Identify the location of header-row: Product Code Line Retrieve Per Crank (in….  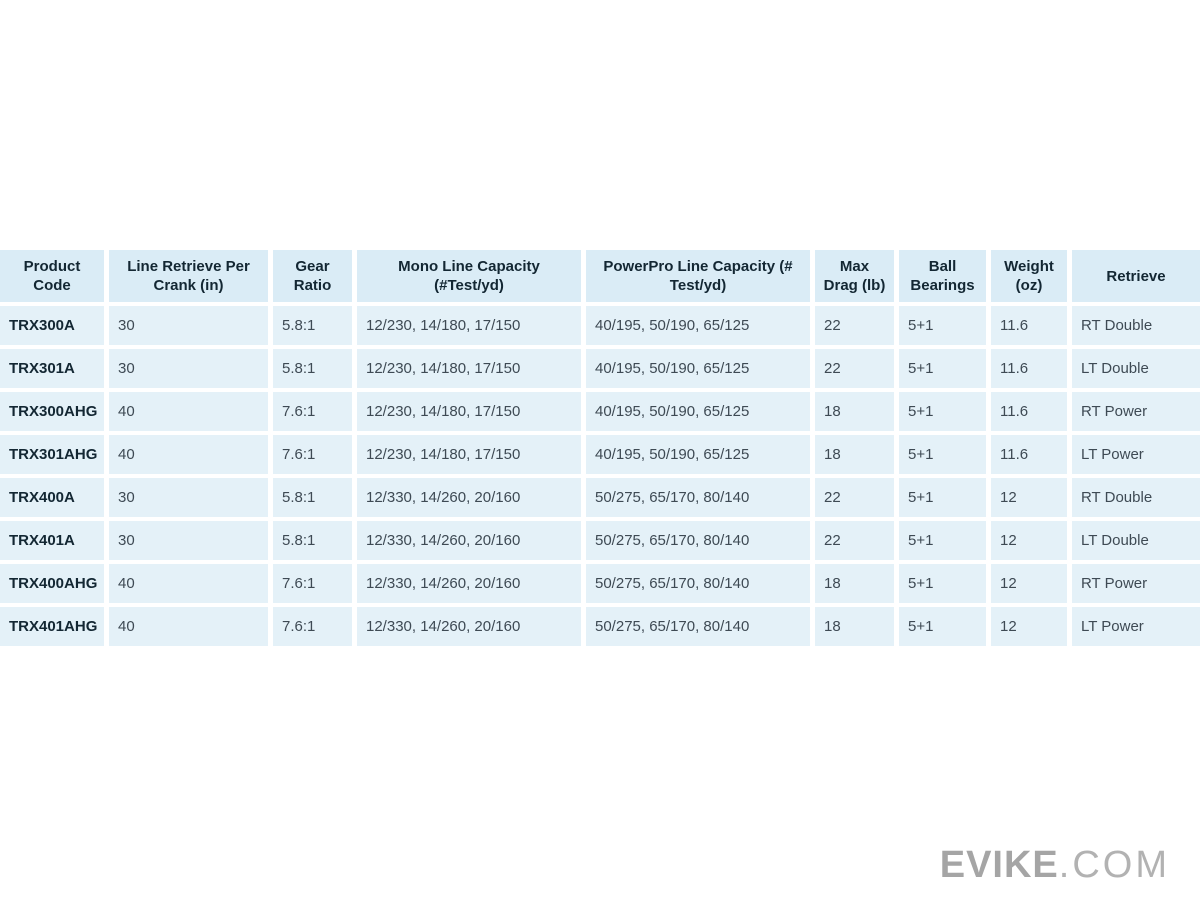
(600, 276).